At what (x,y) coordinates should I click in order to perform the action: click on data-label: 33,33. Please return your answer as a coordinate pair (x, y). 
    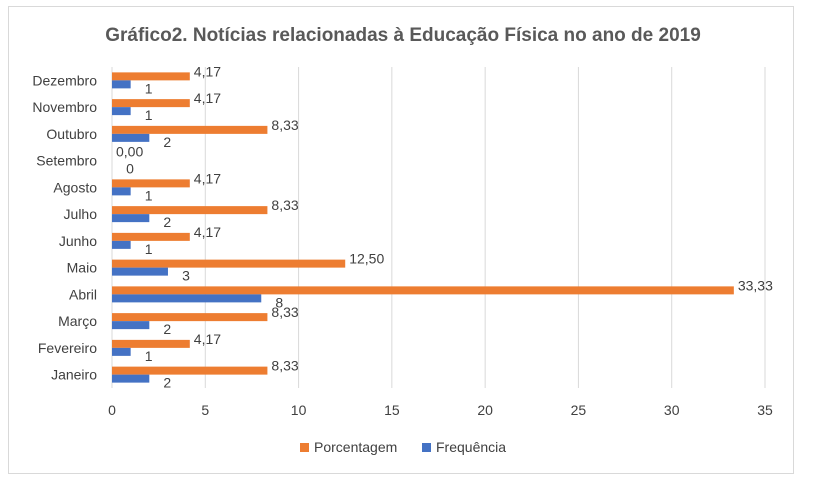
    Looking at the image, I should click on (755, 285).